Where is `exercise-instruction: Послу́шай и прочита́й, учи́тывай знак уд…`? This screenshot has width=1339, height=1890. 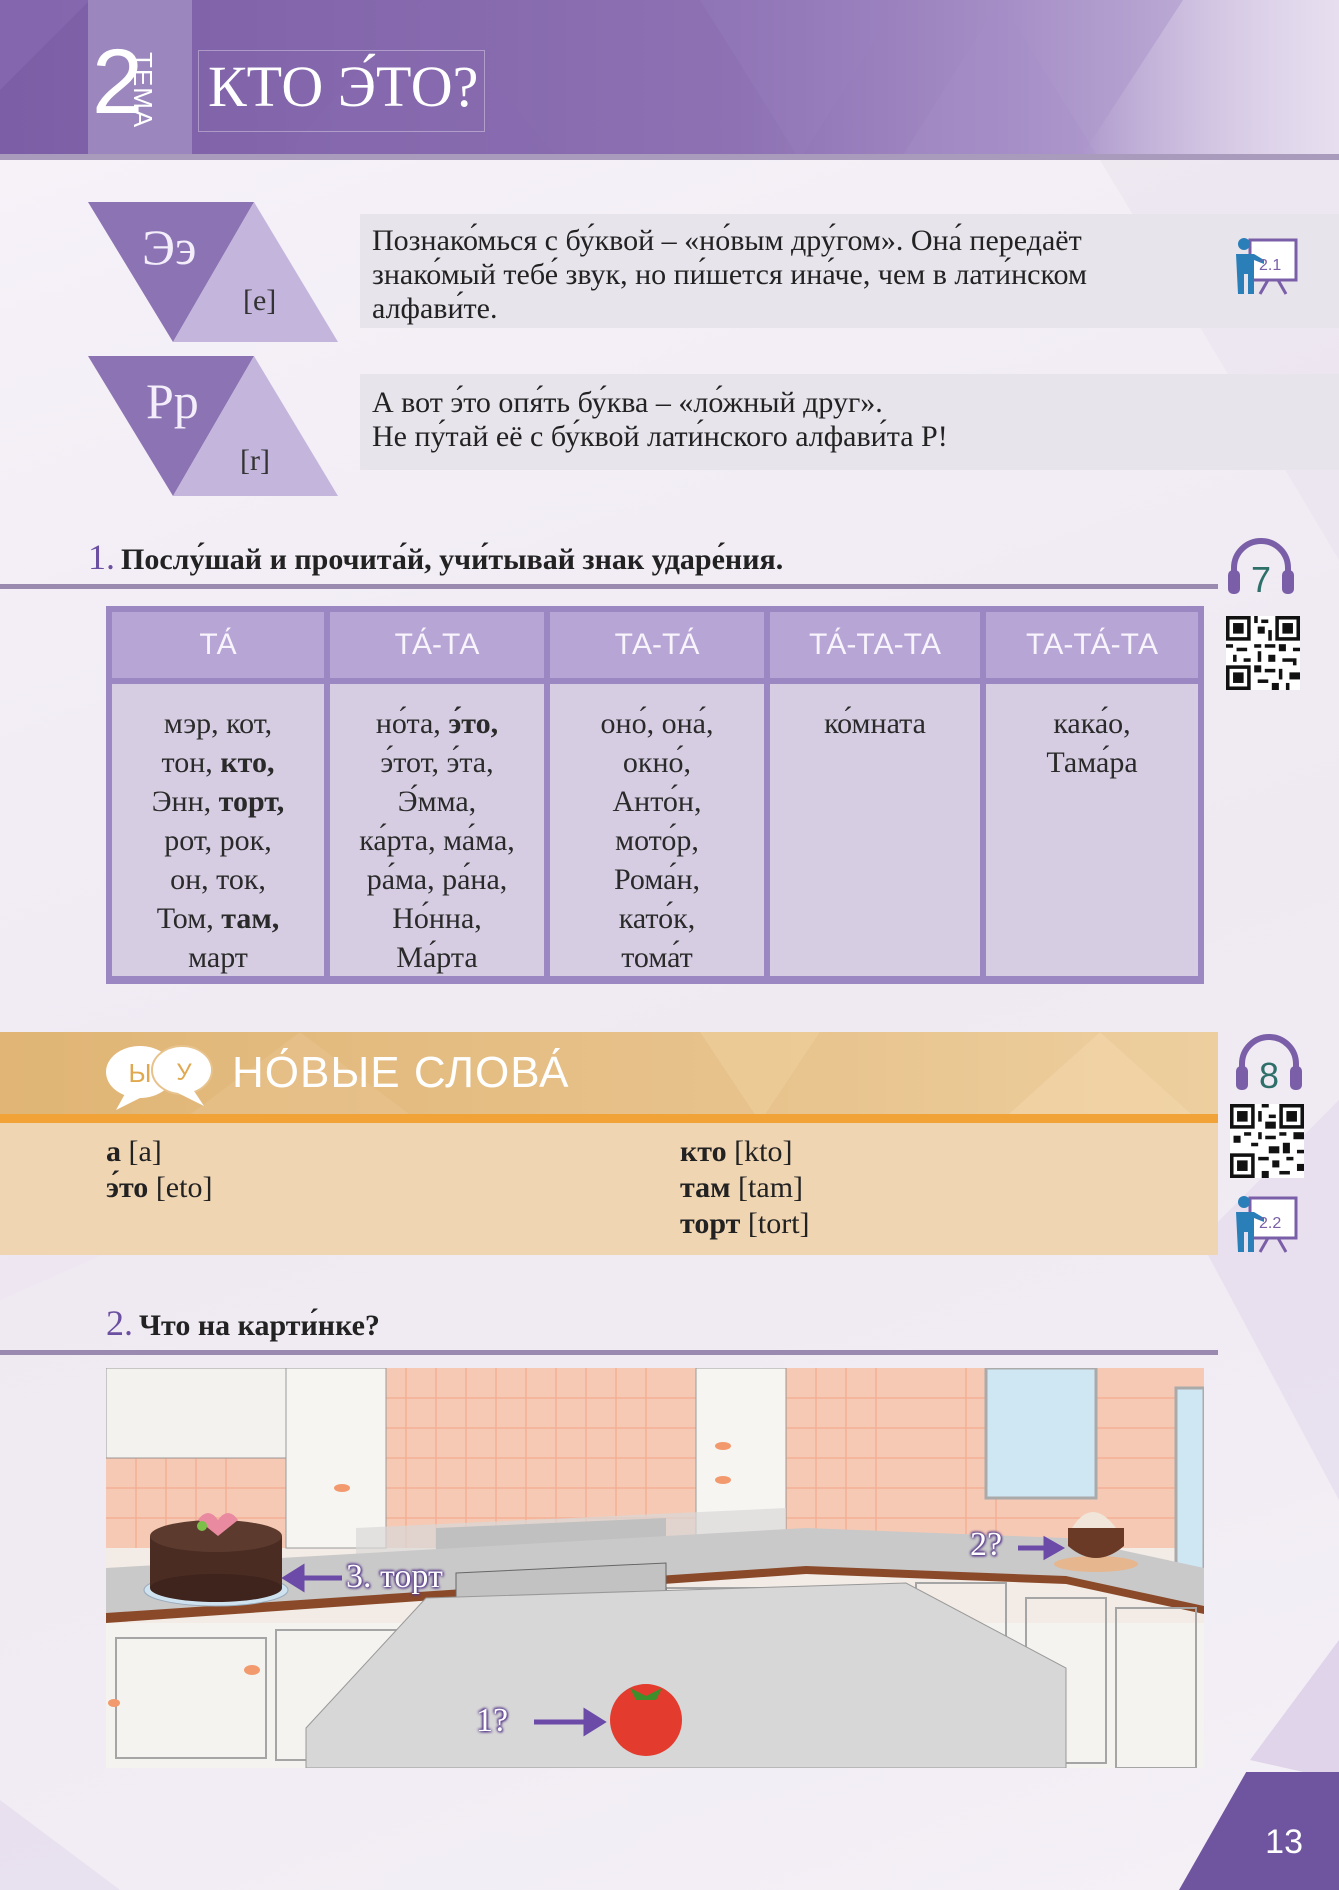 exercise-instruction: Послу́шай и прочита́й, учи́тывай знак уд… is located at coordinates (452, 559).